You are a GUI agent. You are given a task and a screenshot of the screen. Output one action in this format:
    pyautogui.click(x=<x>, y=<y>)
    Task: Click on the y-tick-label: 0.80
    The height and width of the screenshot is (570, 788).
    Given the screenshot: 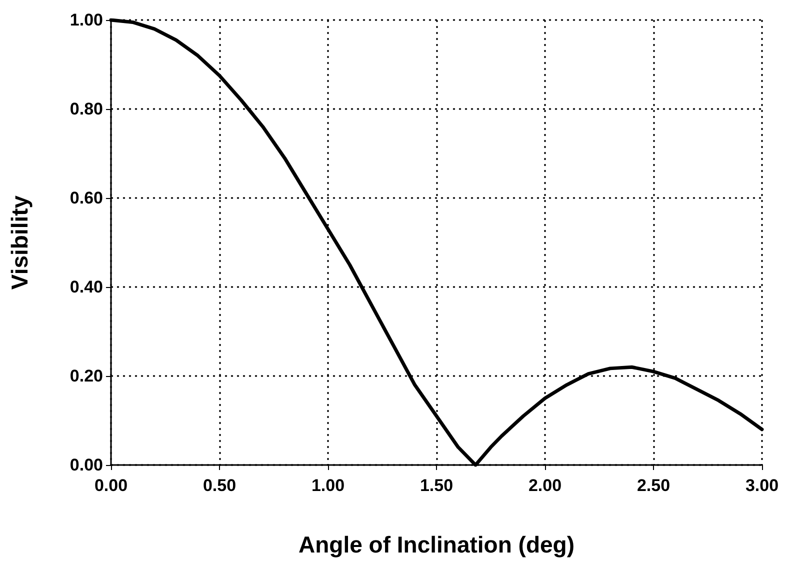 What is the action you would take?
    pyautogui.click(x=86, y=109)
    